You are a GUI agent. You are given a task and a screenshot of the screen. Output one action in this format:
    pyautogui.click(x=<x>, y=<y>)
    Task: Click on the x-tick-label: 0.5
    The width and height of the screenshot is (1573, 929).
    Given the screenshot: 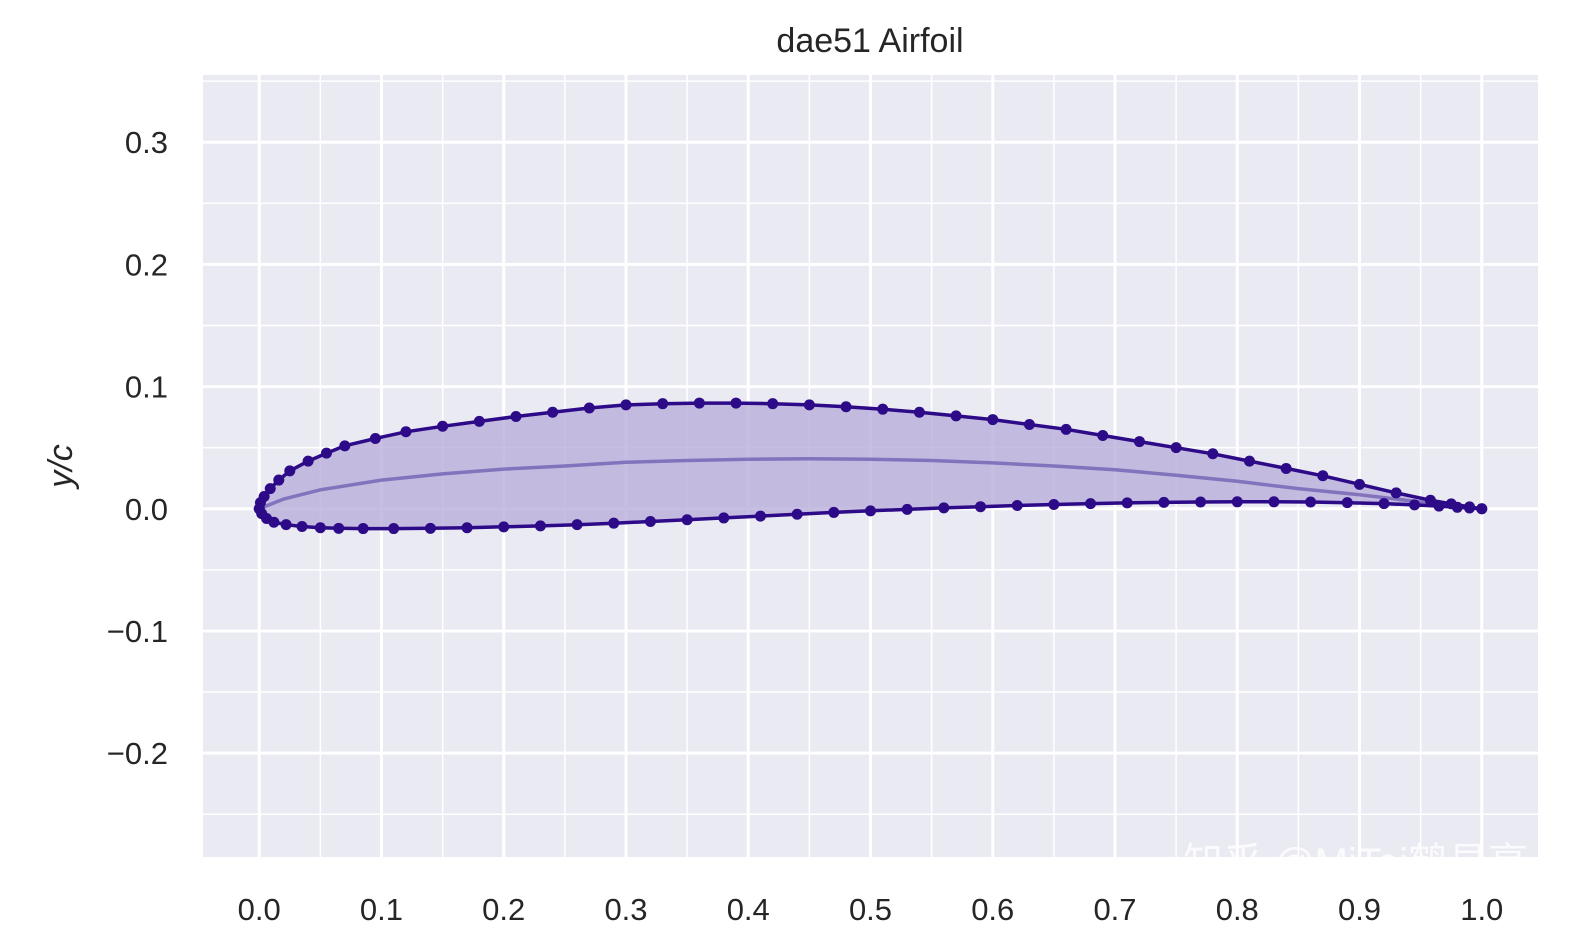 What is the action you would take?
    pyautogui.click(x=870, y=909)
    